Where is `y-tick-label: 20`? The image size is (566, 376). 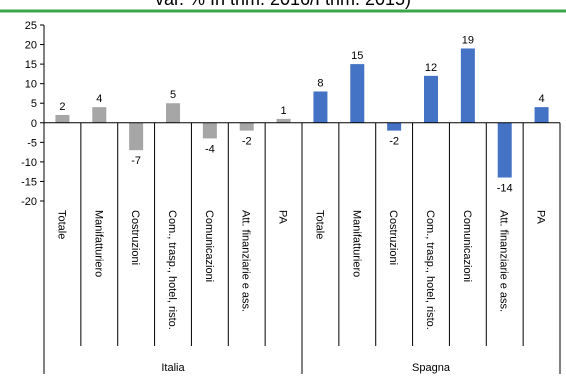 y-tick-label: 20 is located at coordinates (31, 46).